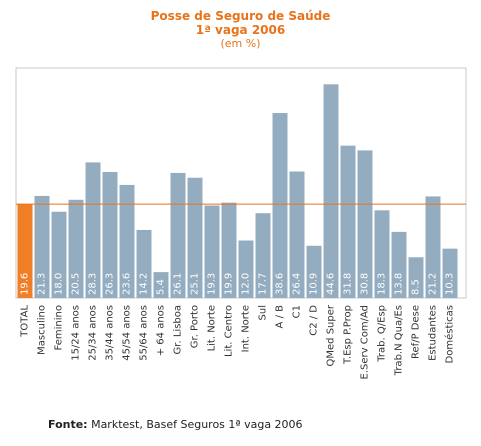 The width and height of the screenshot is (481, 446). Describe the element at coordinates (240, 16) in the screenshot. I see `chart-title: Posse de Seguro de Saúde` at that location.